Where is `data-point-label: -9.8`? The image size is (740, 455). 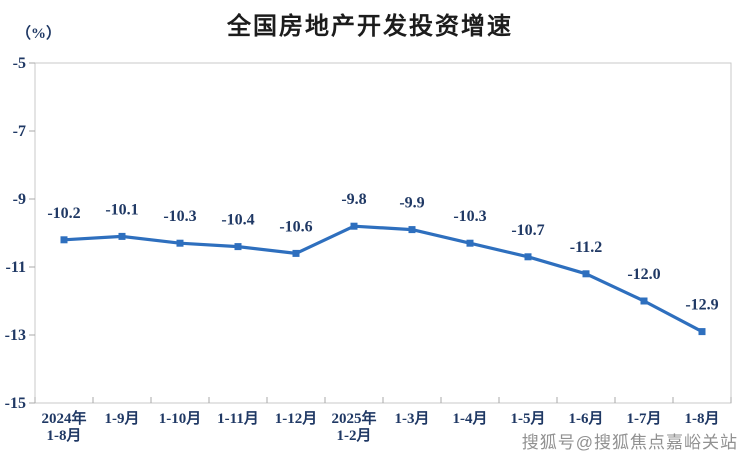
data-point-label: -9.8 is located at coordinates (353, 199).